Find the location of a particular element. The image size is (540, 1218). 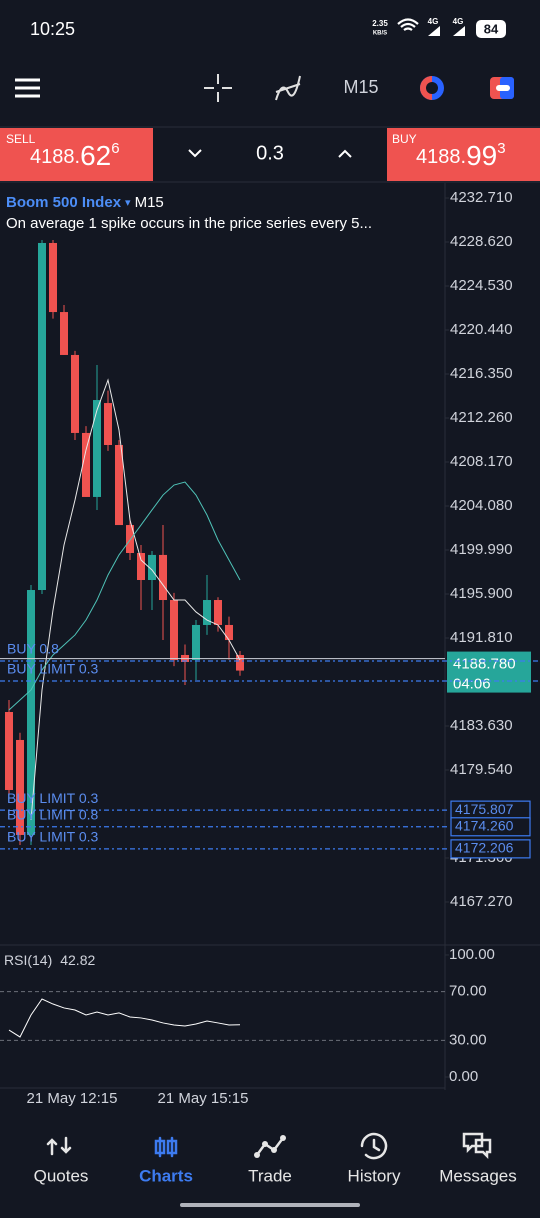

battery-level: 84 is located at coordinates (491, 28).